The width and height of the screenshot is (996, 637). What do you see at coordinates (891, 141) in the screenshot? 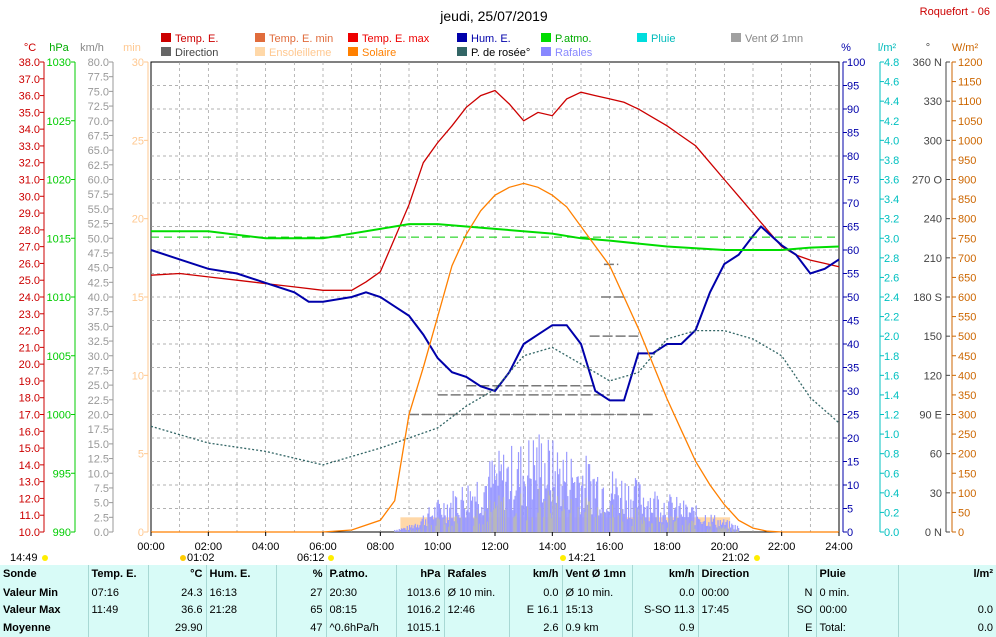
I see `rain-axis-label: 4.0` at bounding box center [891, 141].